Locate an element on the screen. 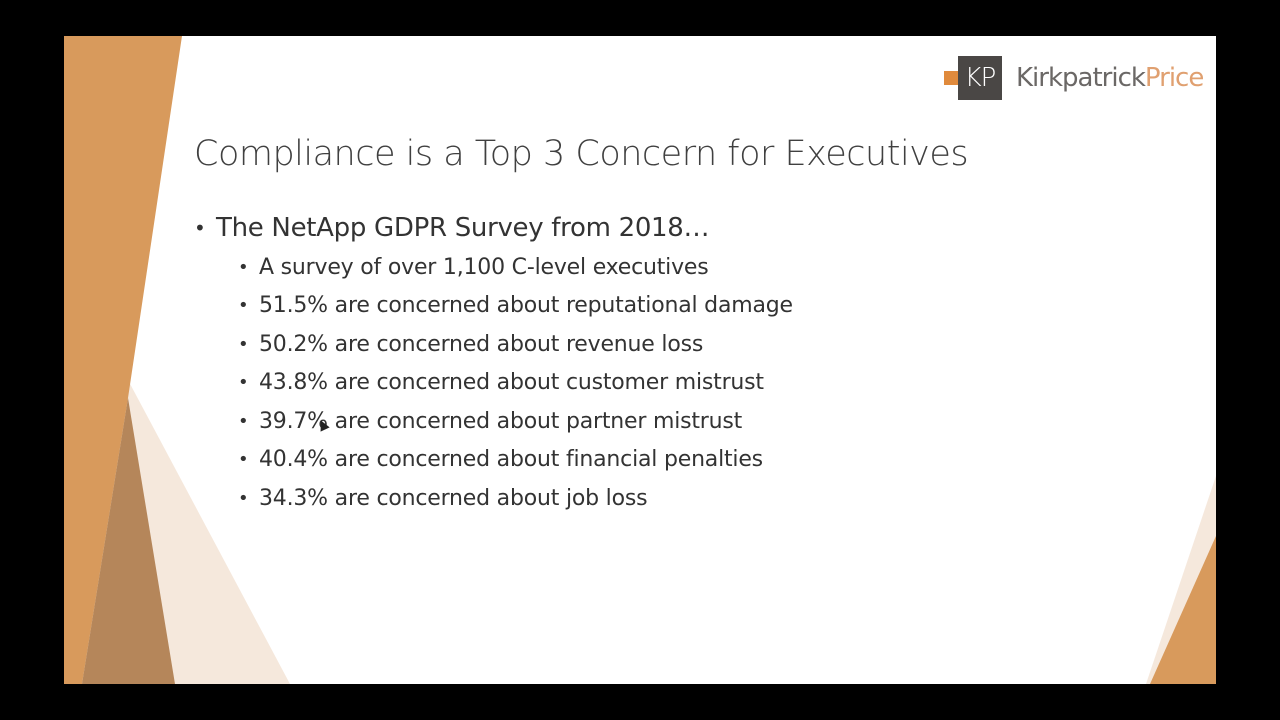 The height and width of the screenshot is (720, 1280). bullet-sub-text: 34.3% are concerned about job loss is located at coordinates (453, 498).